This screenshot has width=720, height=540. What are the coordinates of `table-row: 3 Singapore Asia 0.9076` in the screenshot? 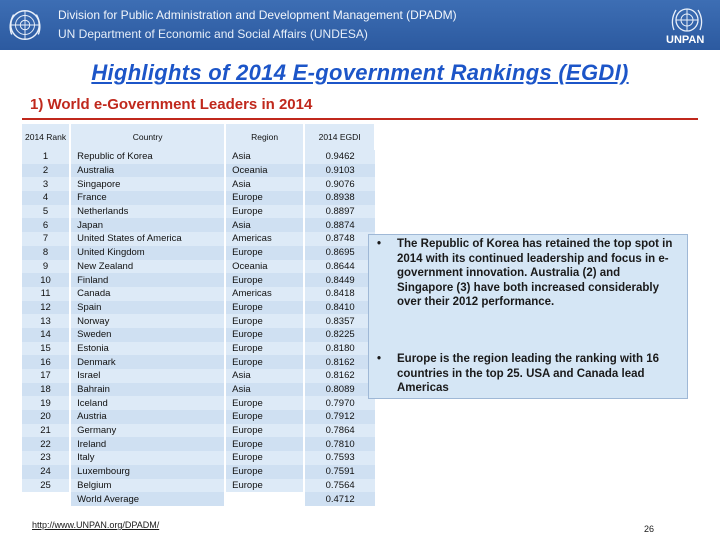 It's located at (199, 184).